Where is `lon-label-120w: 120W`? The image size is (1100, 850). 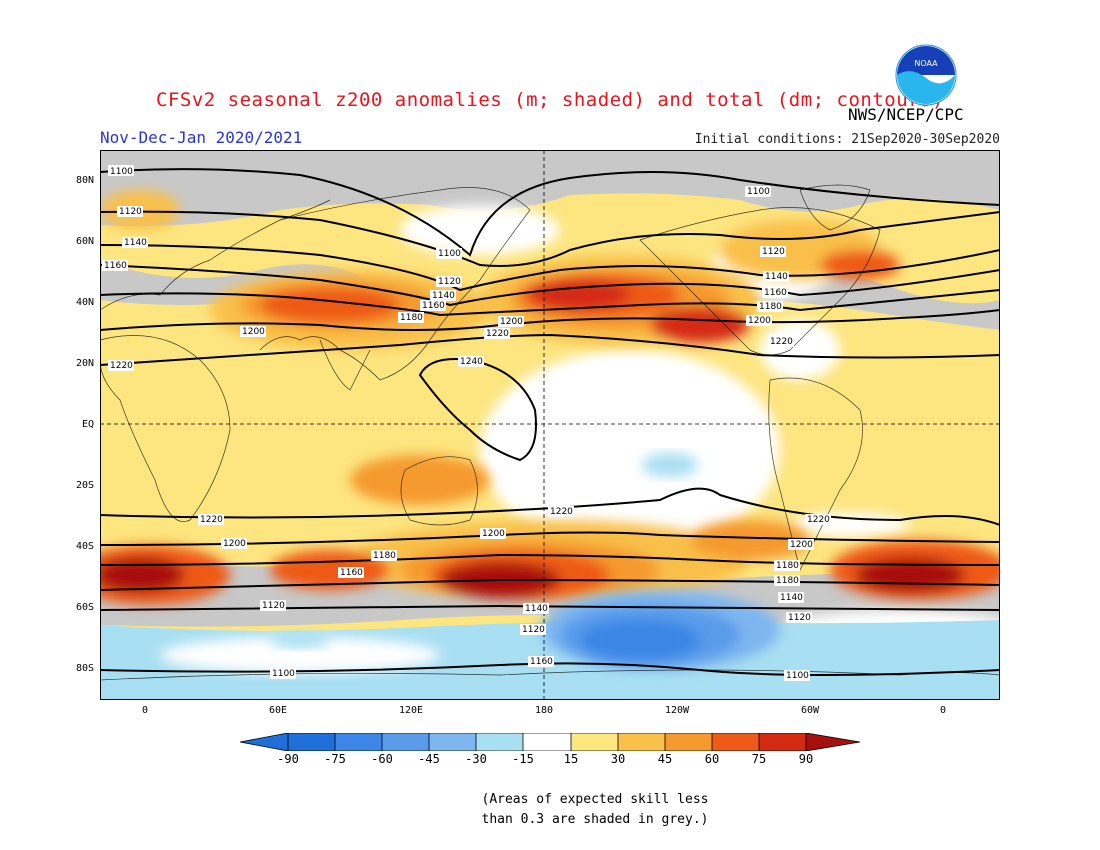
lon-label-120w: 120W is located at coordinates (677, 710).